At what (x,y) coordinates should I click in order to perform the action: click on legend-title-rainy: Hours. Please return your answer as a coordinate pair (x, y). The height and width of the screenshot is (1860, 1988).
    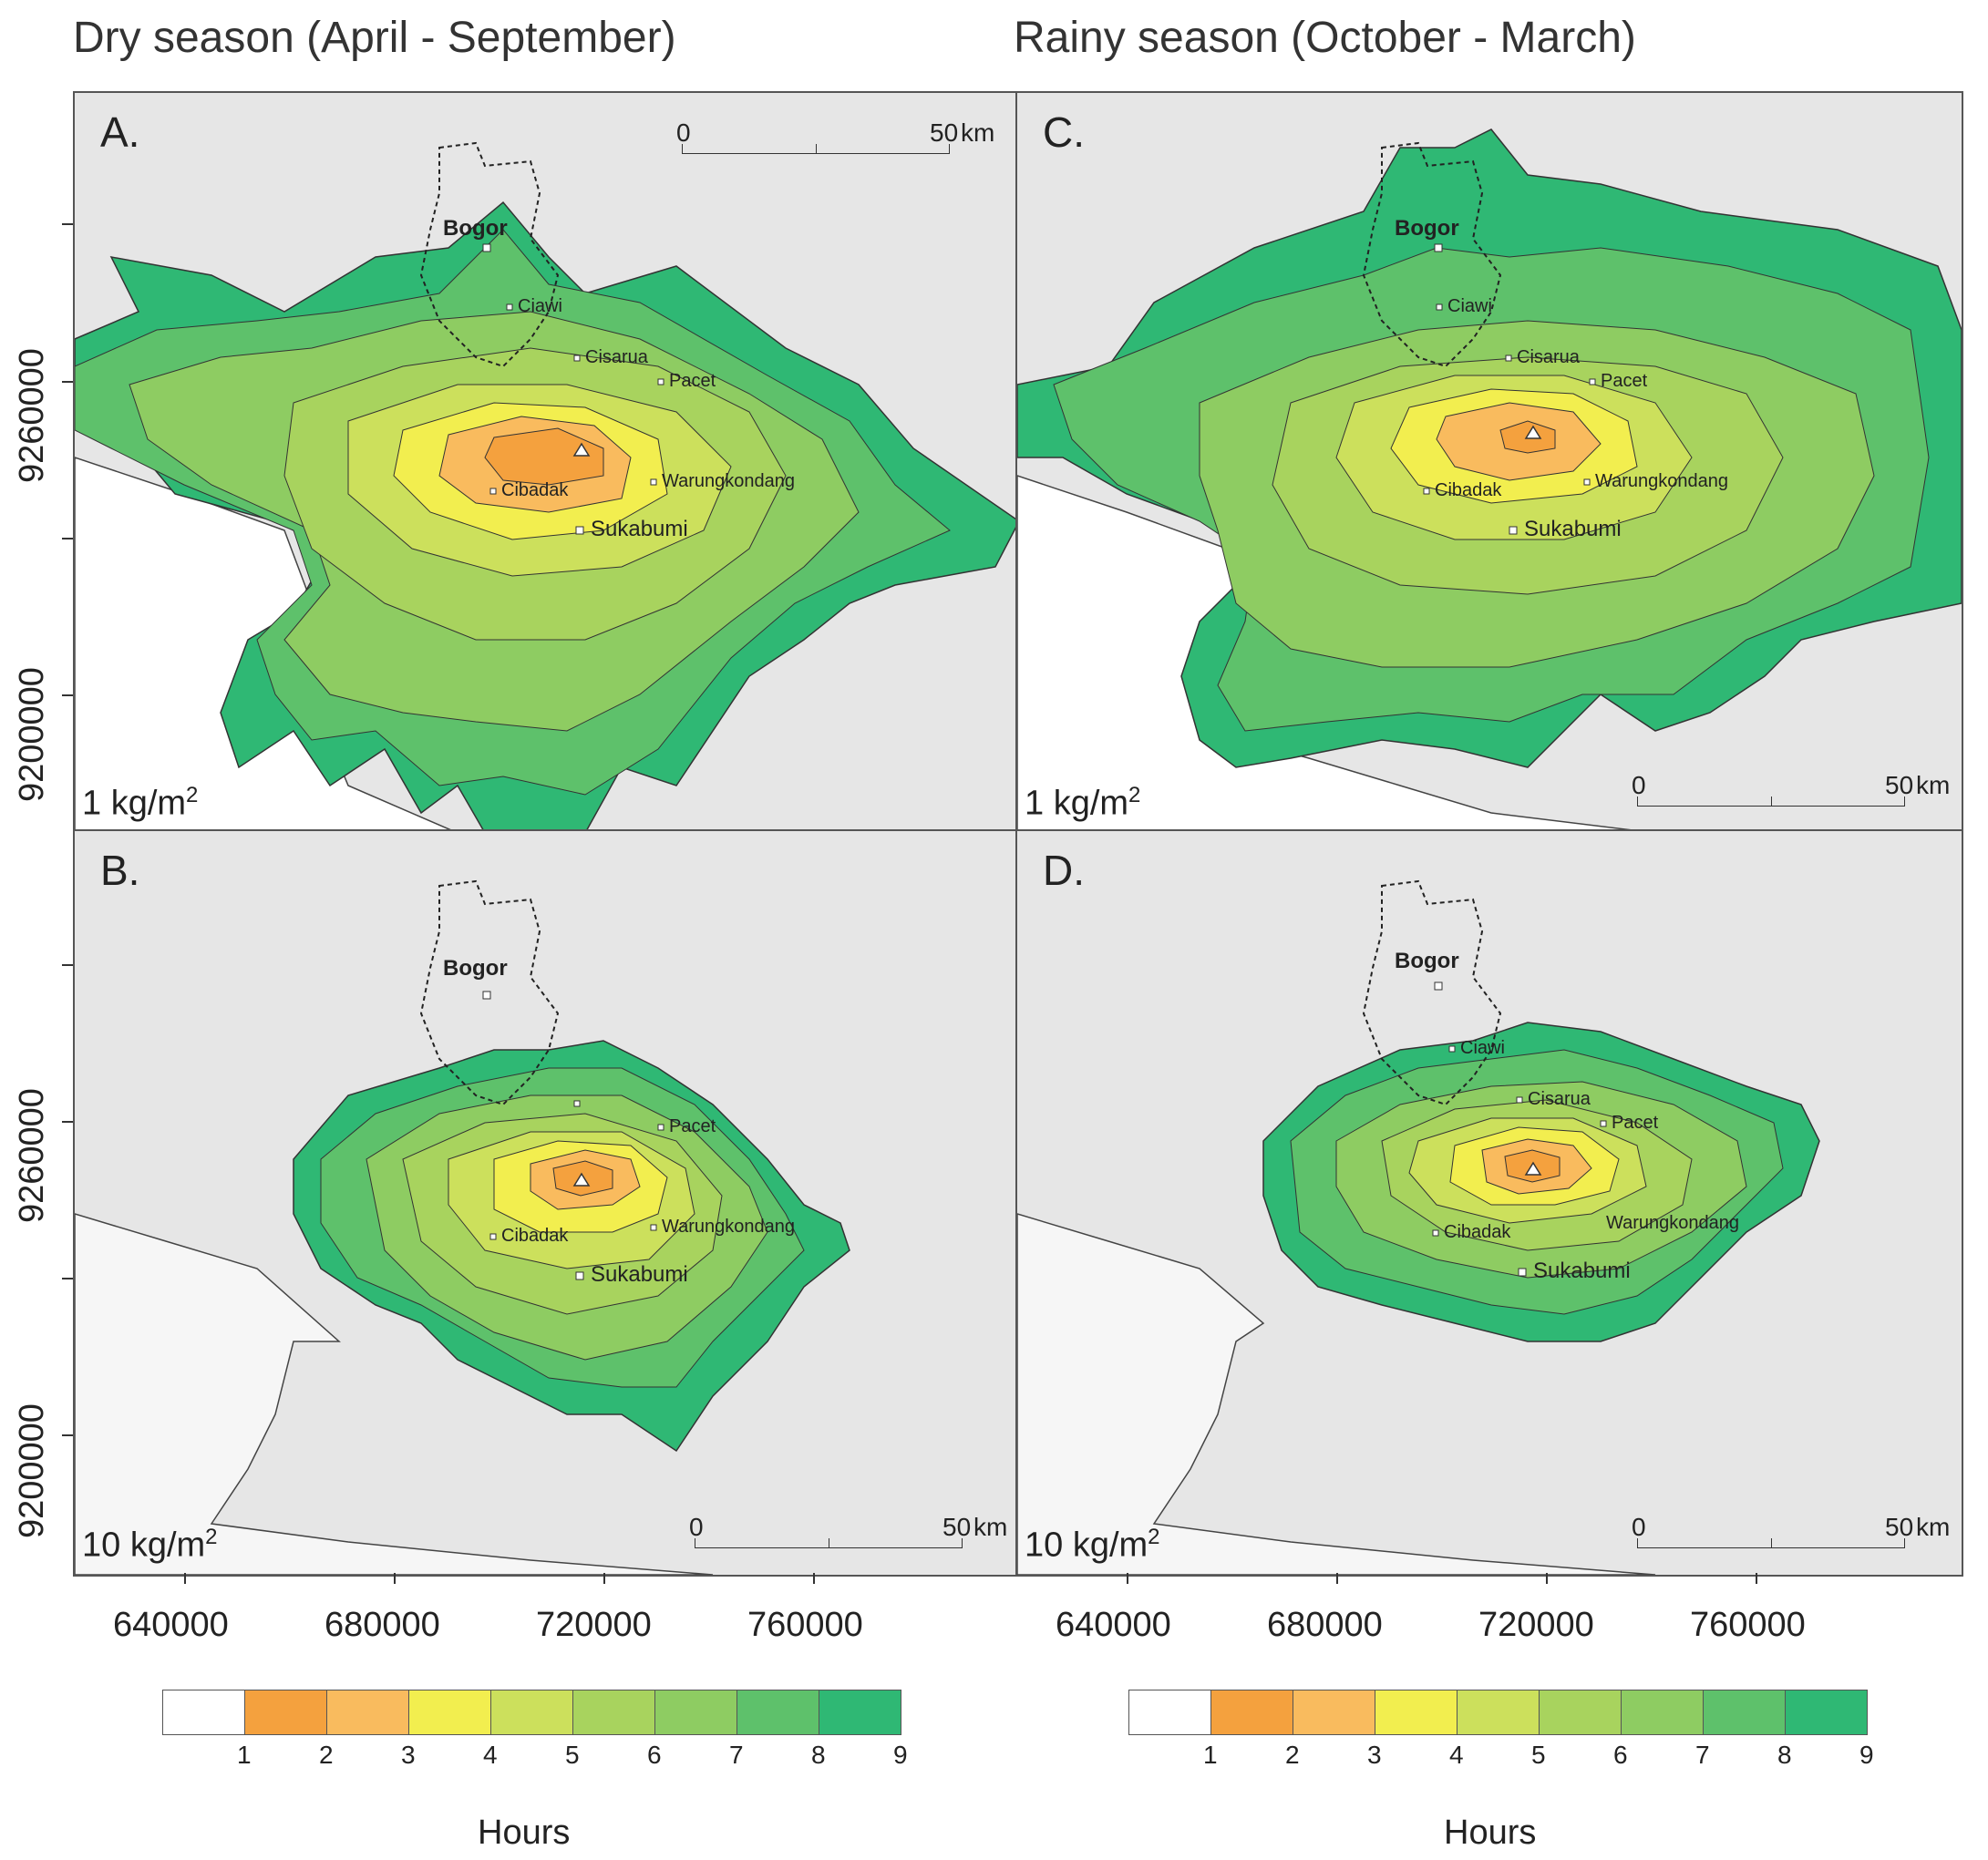
    Looking at the image, I should click on (1491, 1833).